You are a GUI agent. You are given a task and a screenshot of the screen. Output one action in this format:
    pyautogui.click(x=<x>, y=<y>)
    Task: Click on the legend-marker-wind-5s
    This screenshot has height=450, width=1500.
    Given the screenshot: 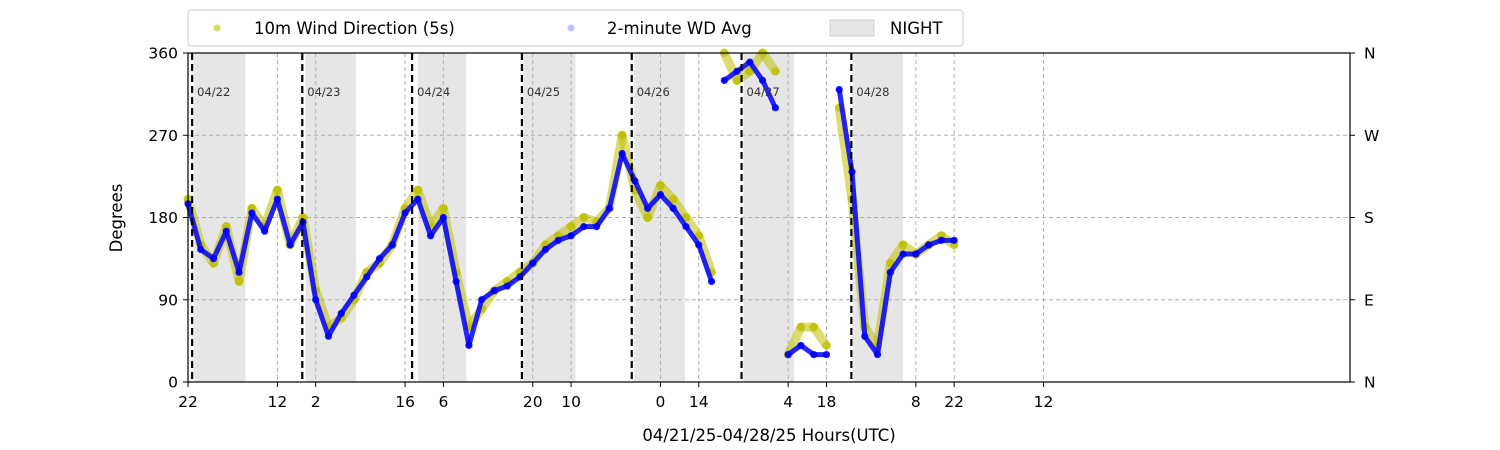 What is the action you would take?
    pyautogui.click(x=217, y=28)
    